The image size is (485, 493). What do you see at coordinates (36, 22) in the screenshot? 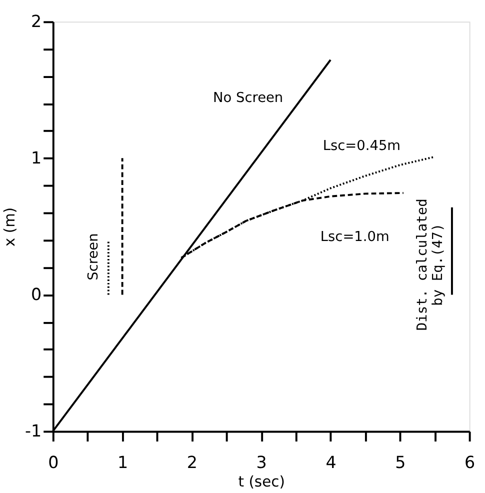
I see `y-tick-label: 2` at bounding box center [36, 22].